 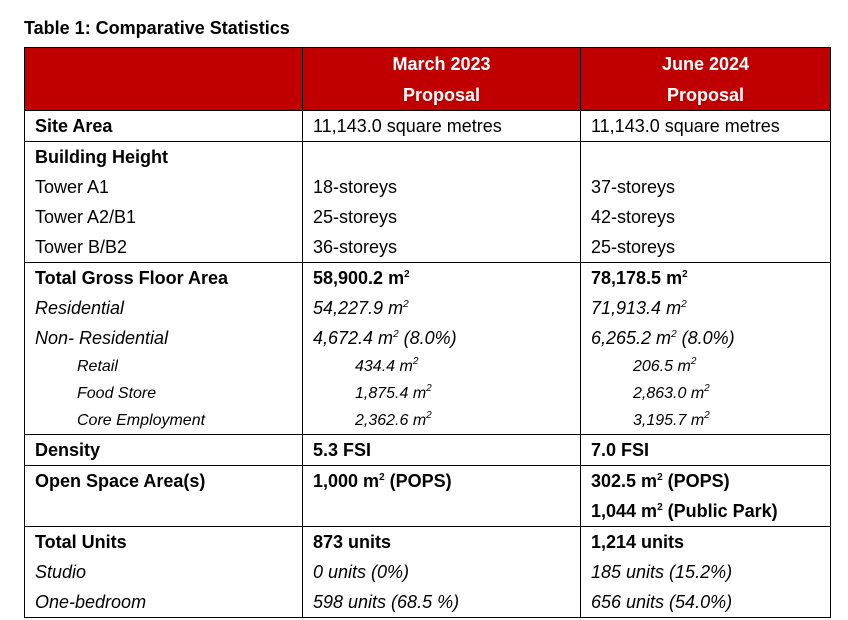 What do you see at coordinates (705, 79) in the screenshot?
I see `header-june-2024: June 2024 Proposal` at bounding box center [705, 79].